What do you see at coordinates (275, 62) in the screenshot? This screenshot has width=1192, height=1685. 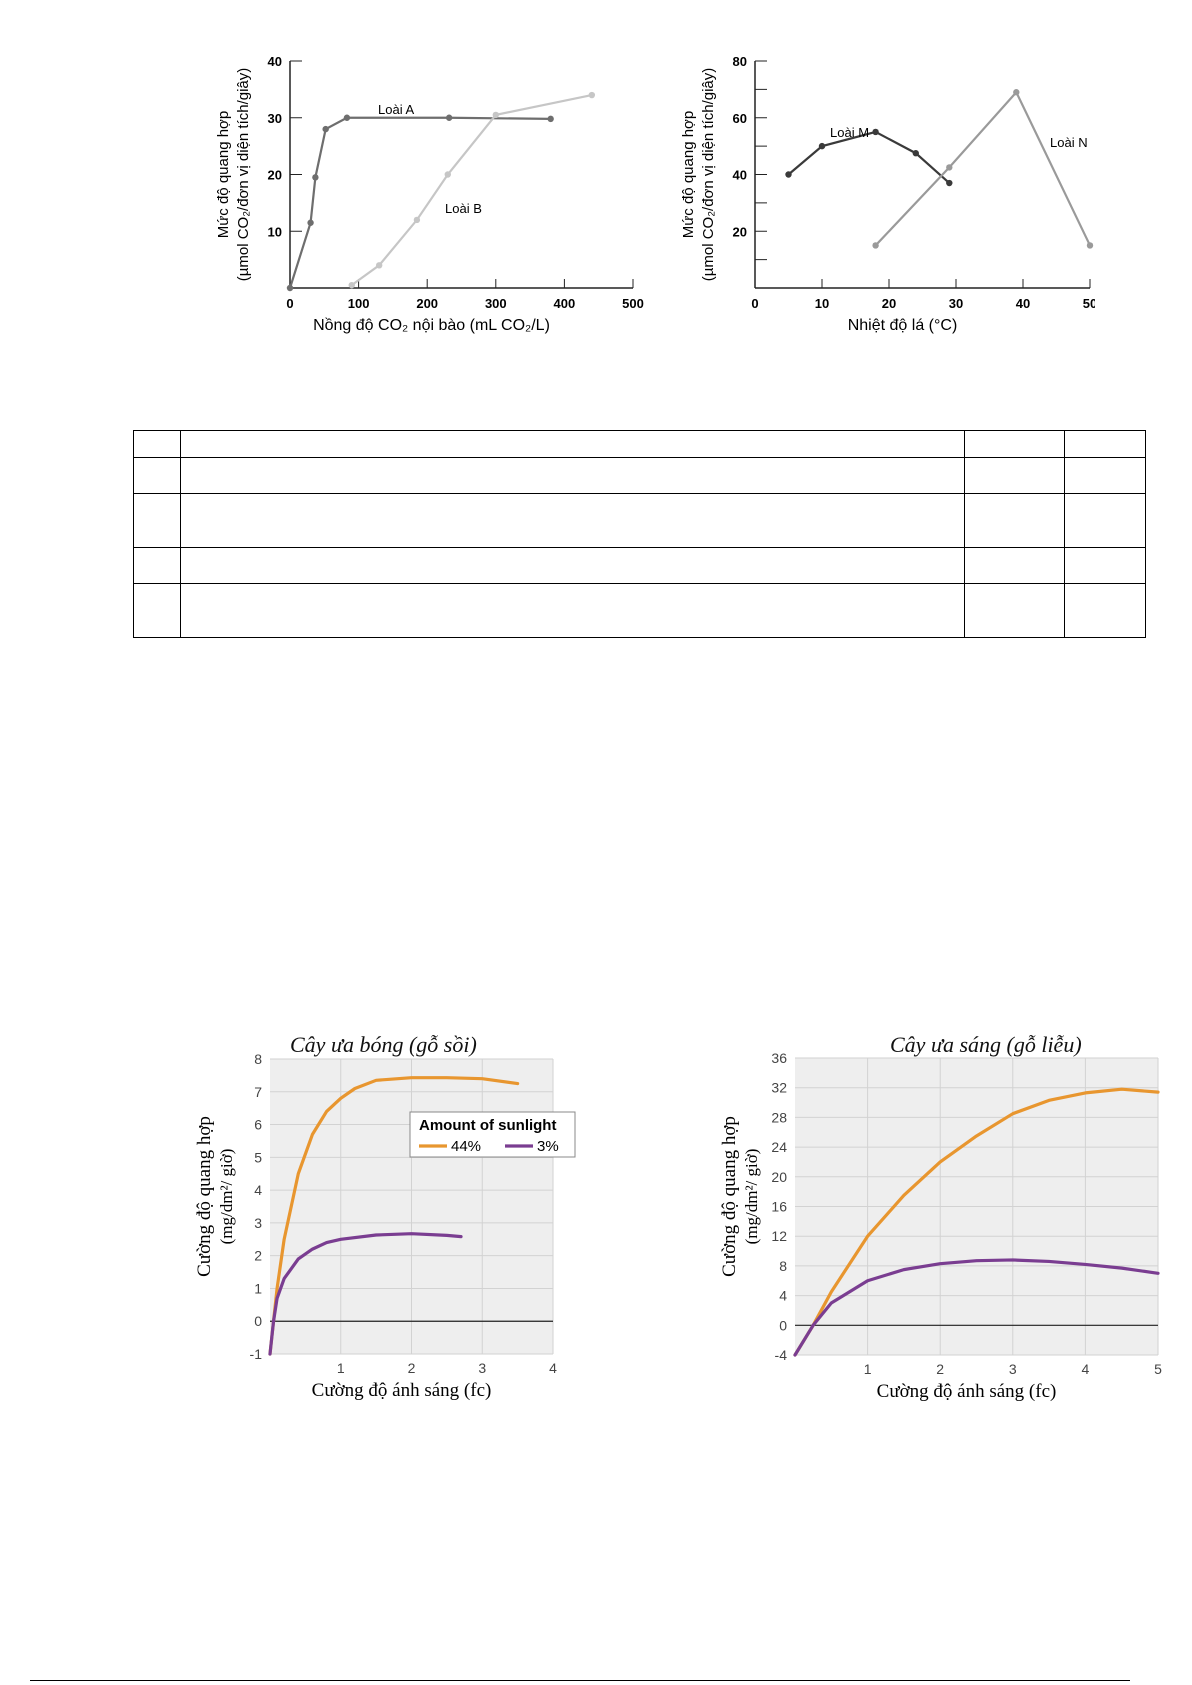 I see `y-tick-label: 40` at bounding box center [275, 62].